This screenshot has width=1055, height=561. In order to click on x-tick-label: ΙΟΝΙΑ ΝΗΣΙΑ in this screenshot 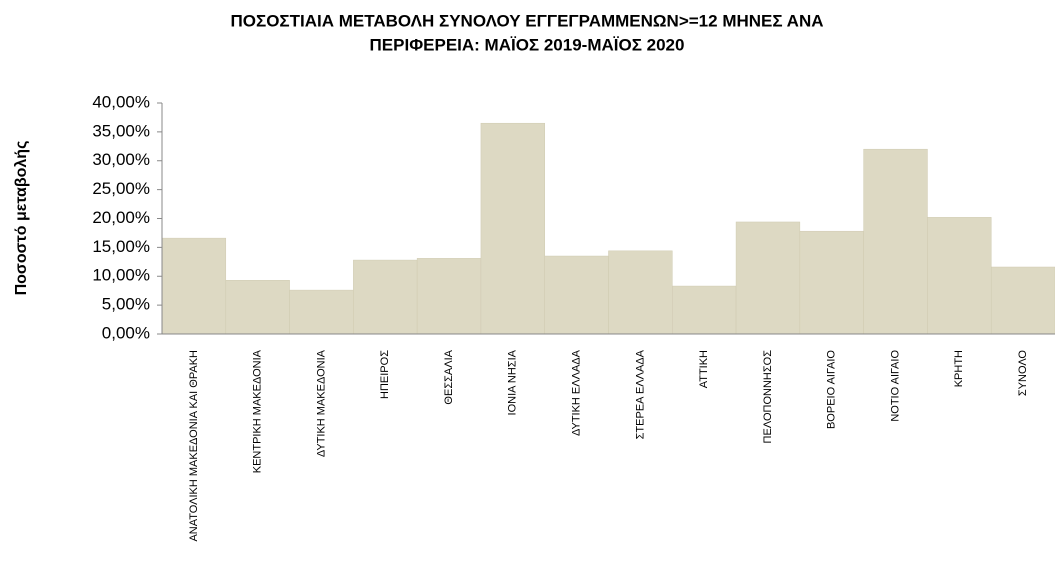, I will do `click(513, 382)`.